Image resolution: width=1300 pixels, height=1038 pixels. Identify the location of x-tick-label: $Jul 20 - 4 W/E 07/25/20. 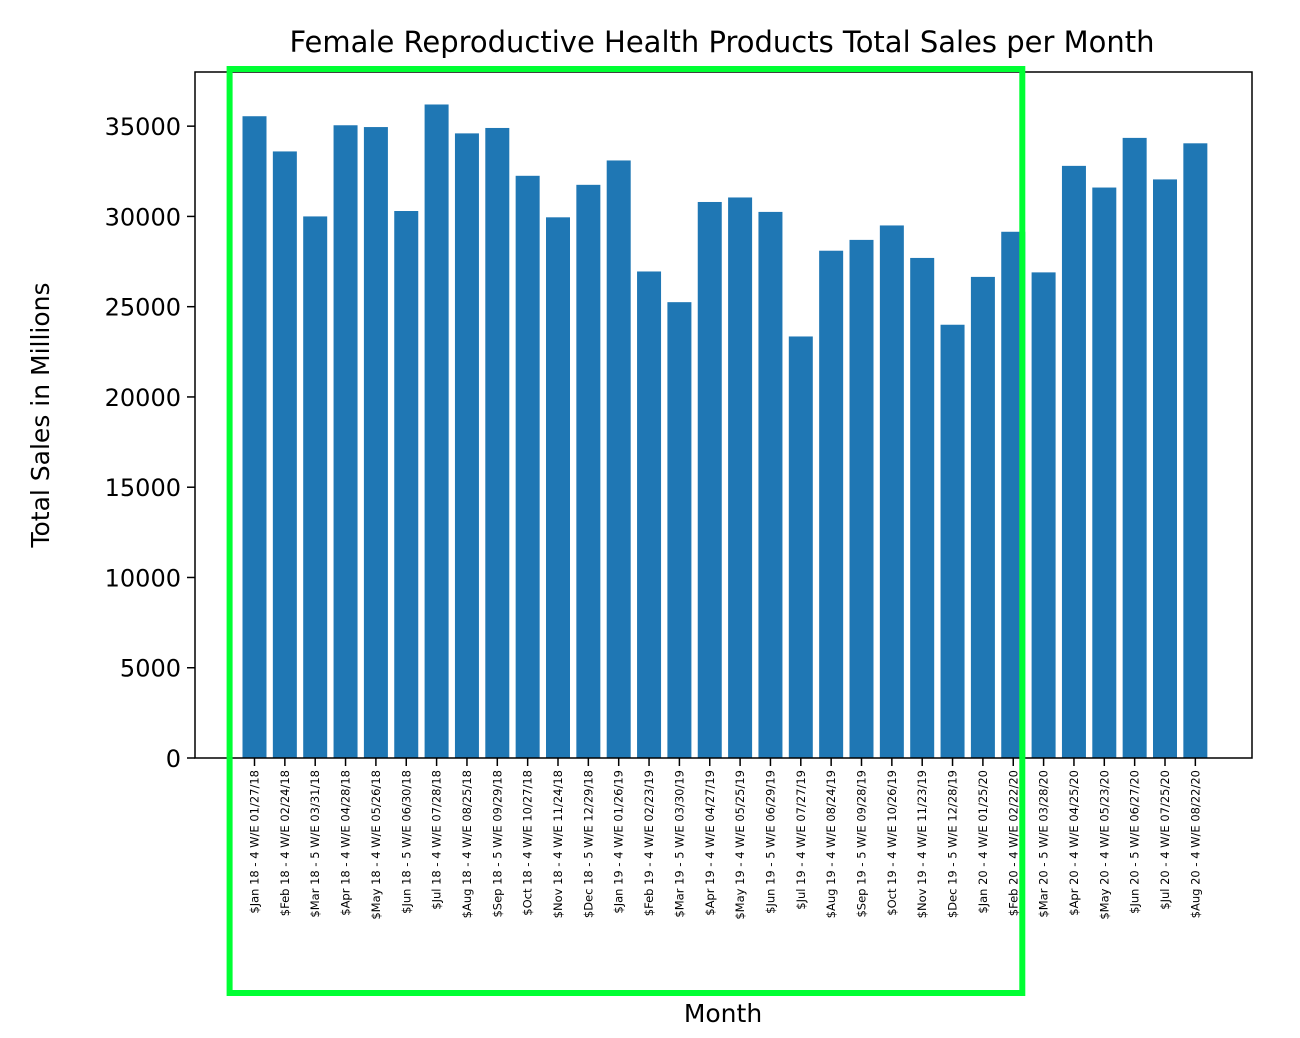
(1165, 840).